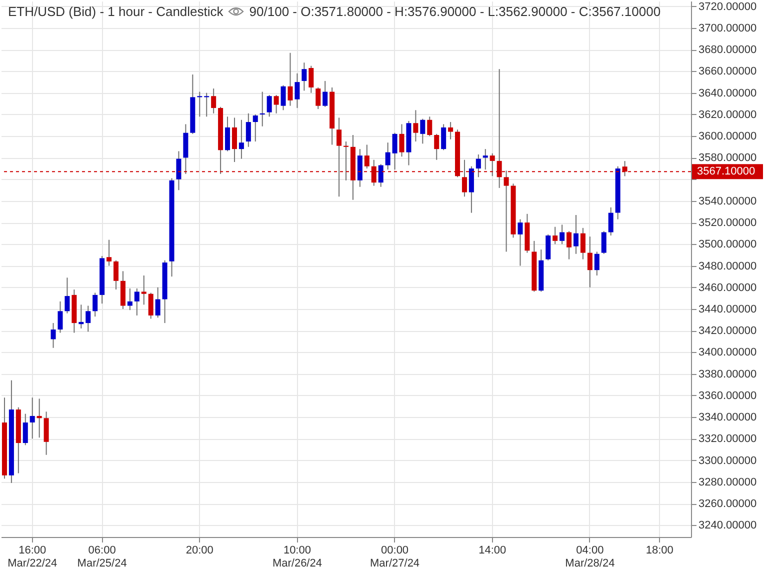 This screenshot has width=768, height=567. I want to click on y-tick-label: 3620.00000, so click(727, 114).